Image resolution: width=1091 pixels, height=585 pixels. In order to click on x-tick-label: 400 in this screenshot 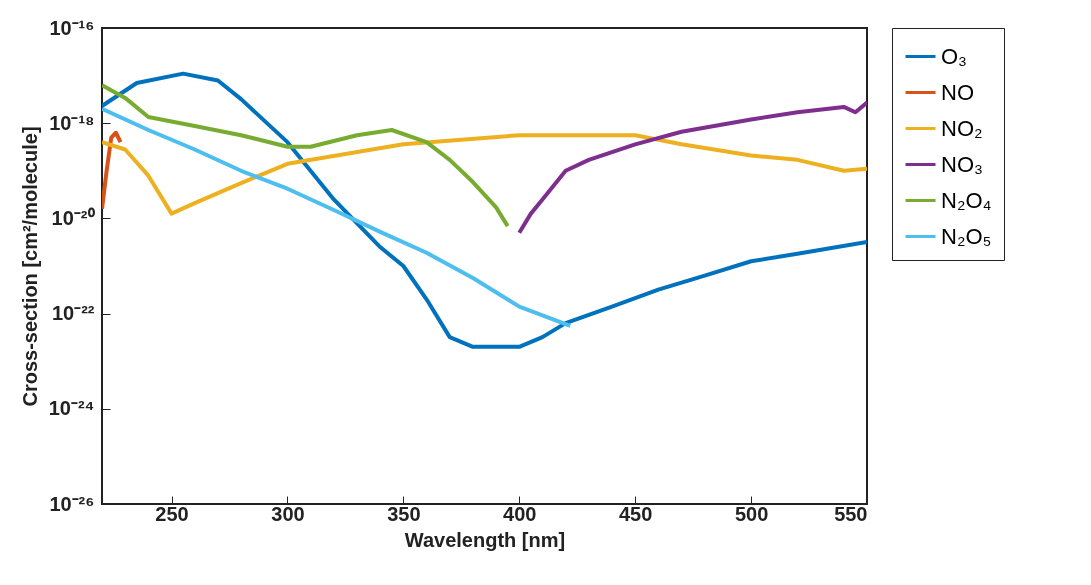, I will do `click(520, 513)`.